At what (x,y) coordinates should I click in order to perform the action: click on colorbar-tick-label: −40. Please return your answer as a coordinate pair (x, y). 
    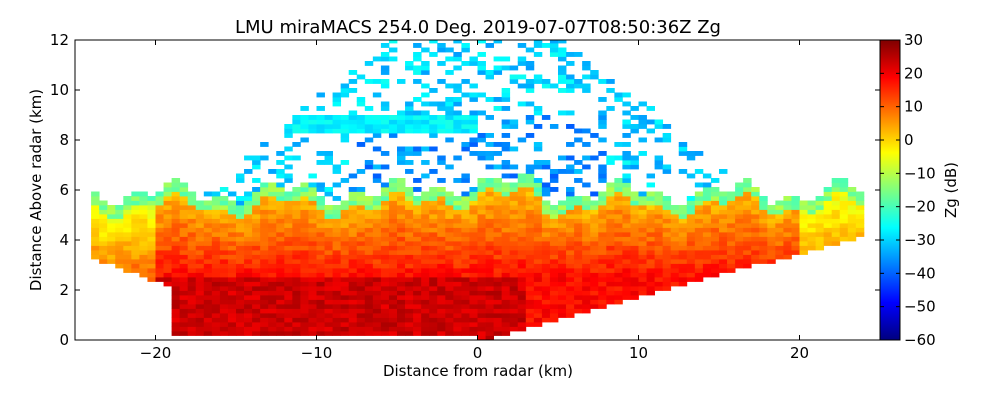
    Looking at the image, I should click on (920, 273).